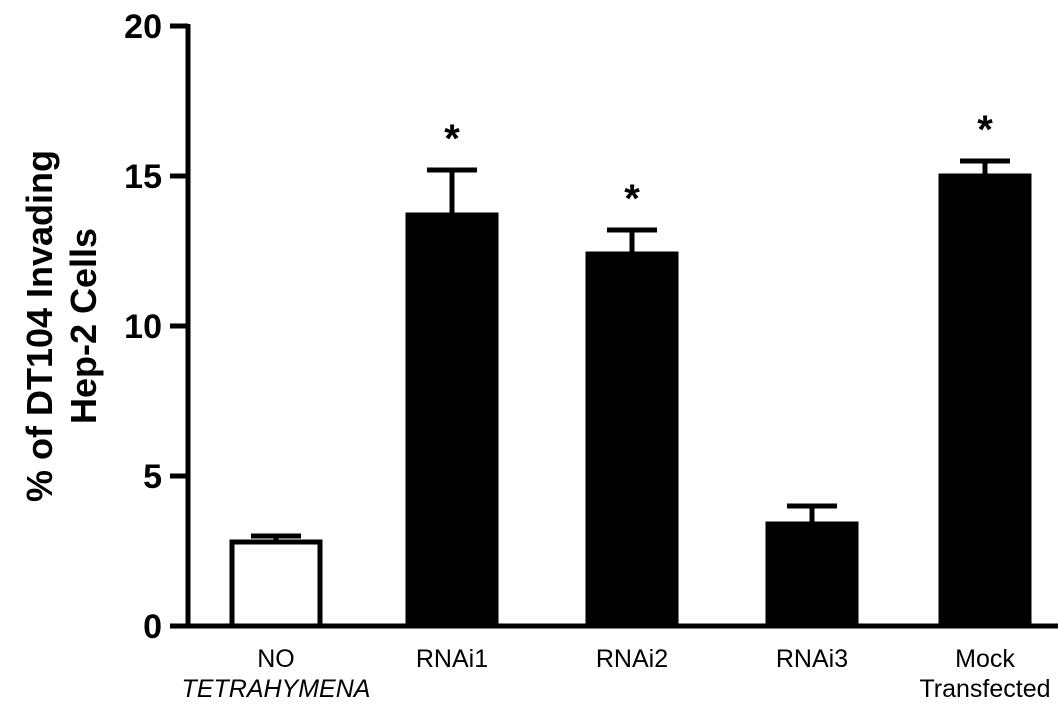 Image resolution: width=1058 pixels, height=708 pixels. I want to click on y-tick-label: 0, so click(152, 627).